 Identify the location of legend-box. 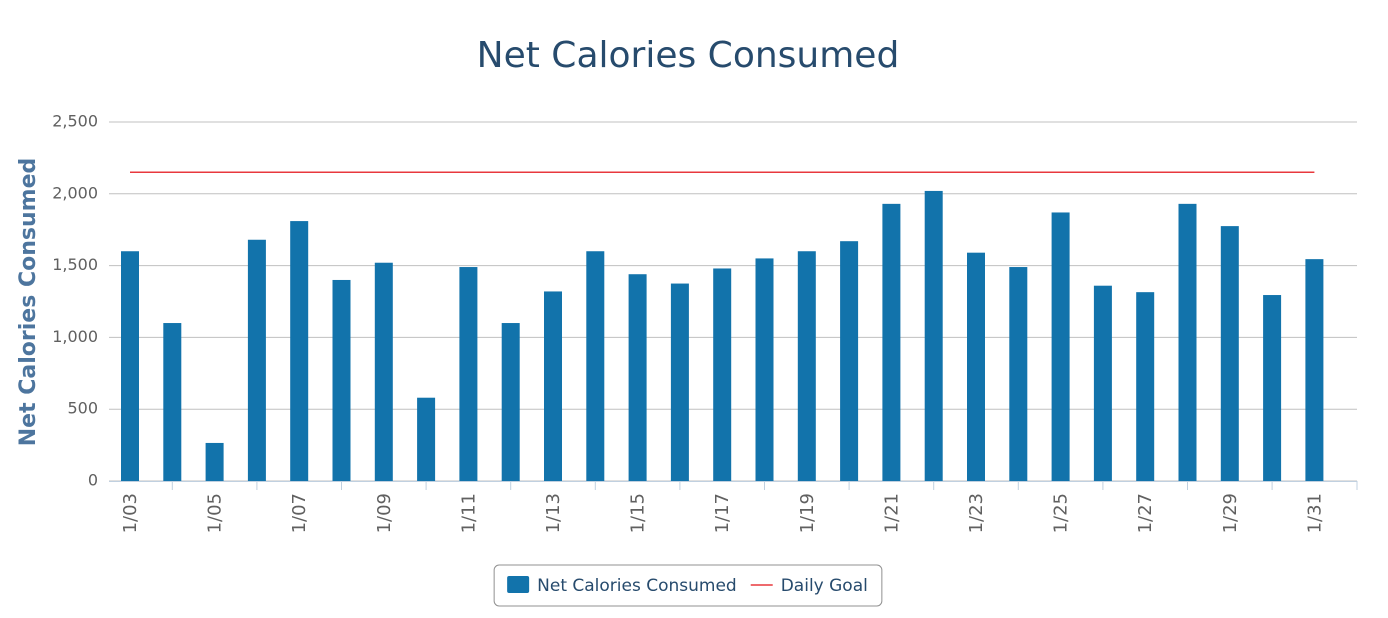
(688, 585).